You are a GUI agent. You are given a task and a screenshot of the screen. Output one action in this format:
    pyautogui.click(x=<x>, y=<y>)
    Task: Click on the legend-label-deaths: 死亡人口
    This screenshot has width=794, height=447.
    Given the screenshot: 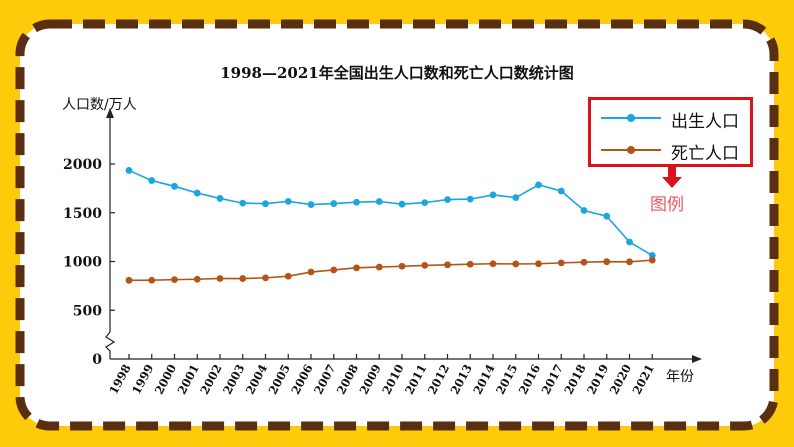 What is the action you would take?
    pyautogui.click(x=705, y=154)
    